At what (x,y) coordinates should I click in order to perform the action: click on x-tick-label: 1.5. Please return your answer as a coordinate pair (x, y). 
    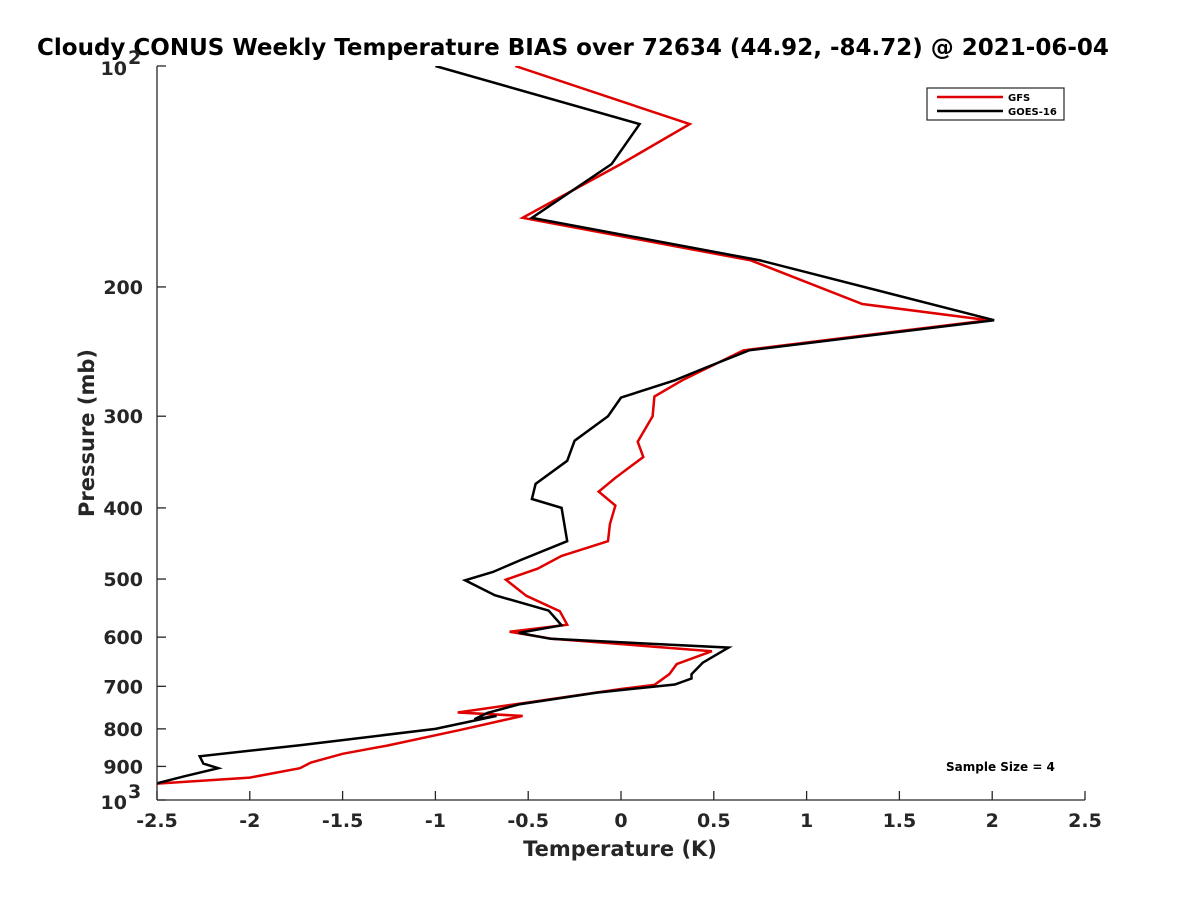
    Looking at the image, I should click on (900, 821).